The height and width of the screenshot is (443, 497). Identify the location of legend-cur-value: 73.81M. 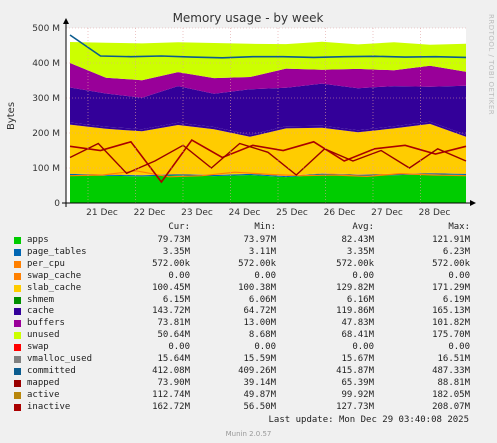
(173, 323).